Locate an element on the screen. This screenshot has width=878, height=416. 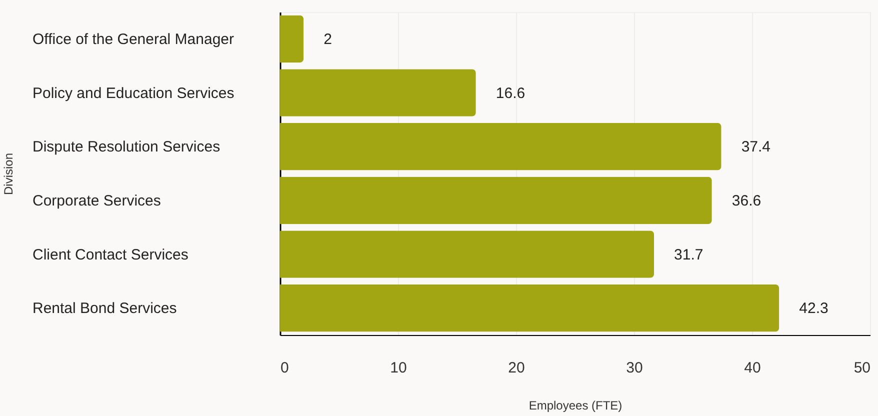
data-label: 2 is located at coordinates (328, 39).